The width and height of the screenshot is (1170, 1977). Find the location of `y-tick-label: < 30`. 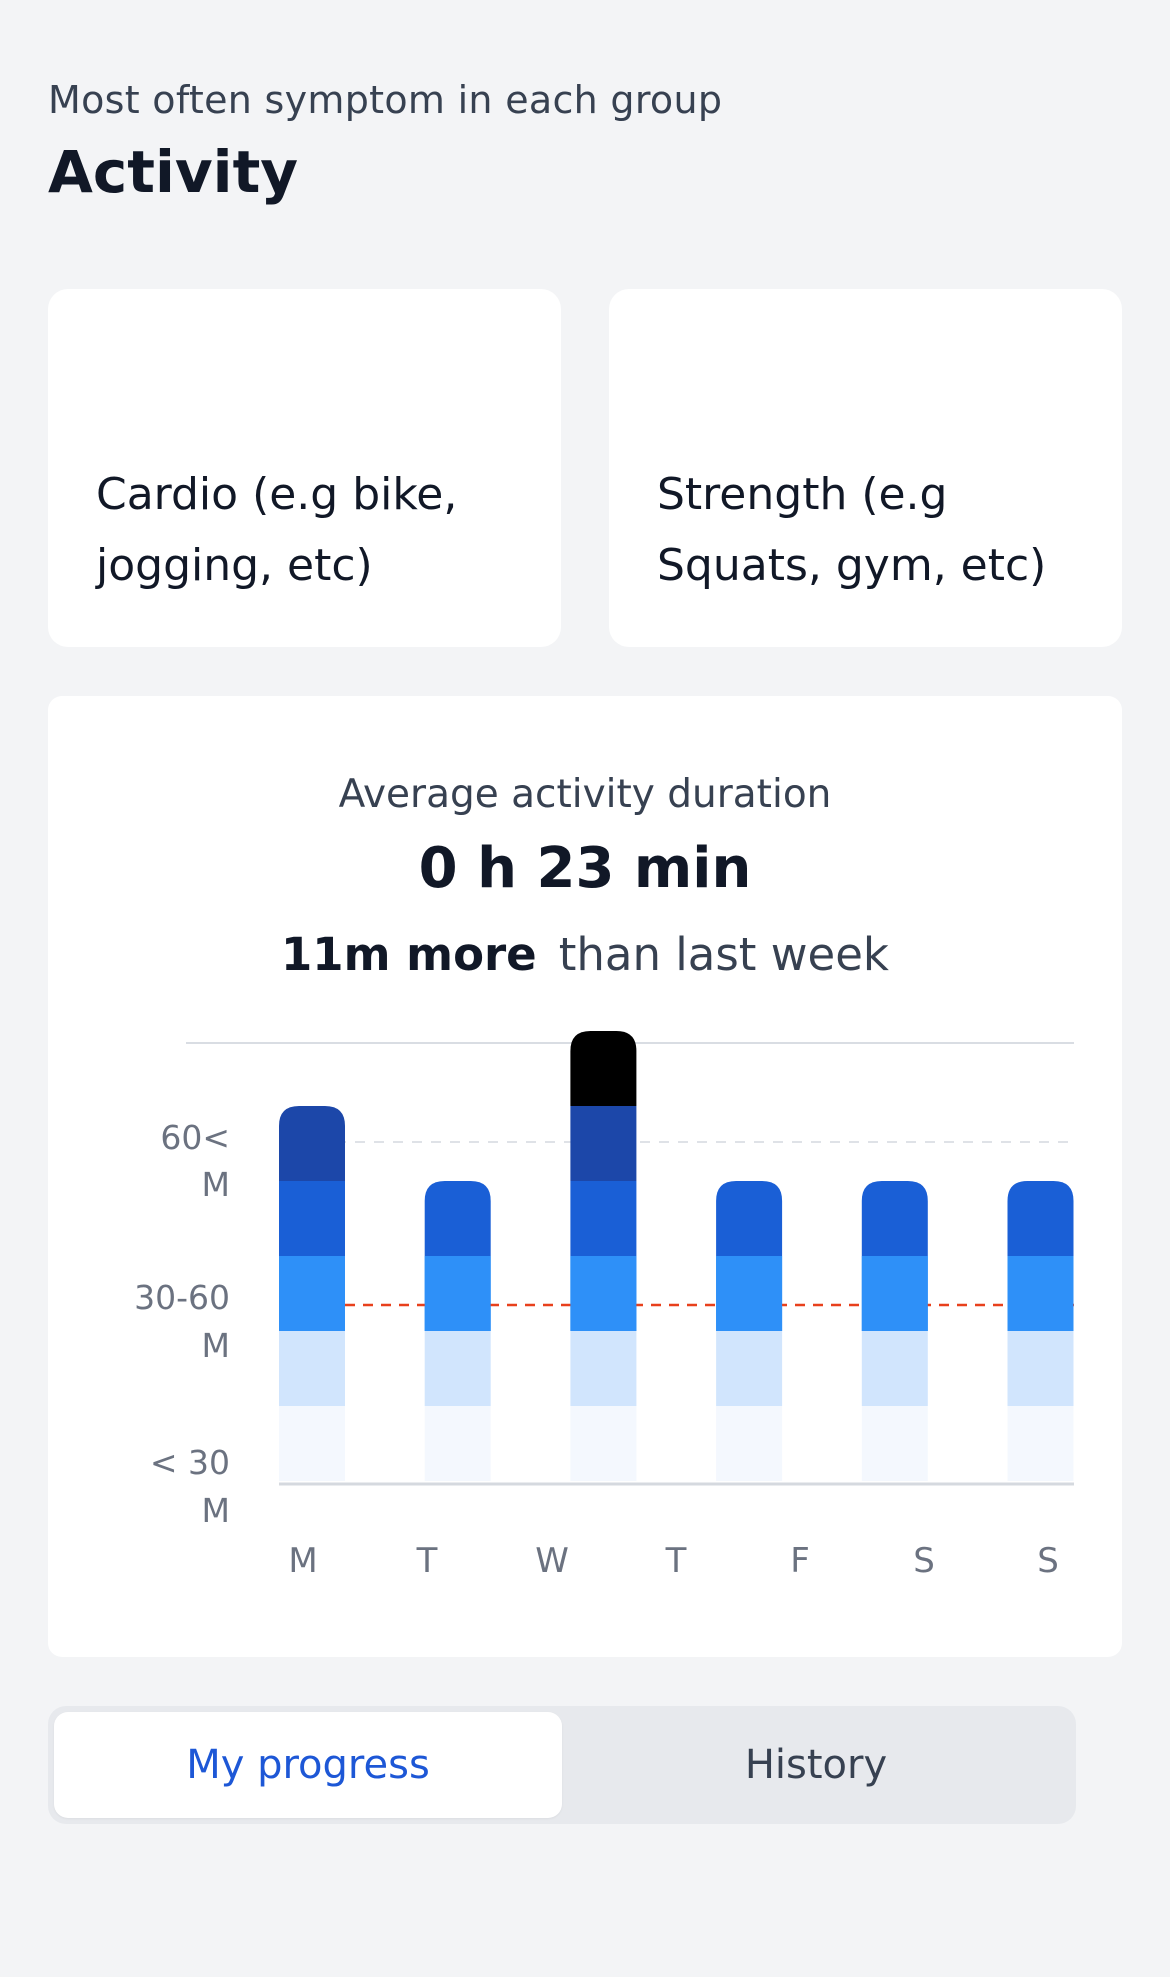

y-tick-label: < 30 is located at coordinates (190, 1462).